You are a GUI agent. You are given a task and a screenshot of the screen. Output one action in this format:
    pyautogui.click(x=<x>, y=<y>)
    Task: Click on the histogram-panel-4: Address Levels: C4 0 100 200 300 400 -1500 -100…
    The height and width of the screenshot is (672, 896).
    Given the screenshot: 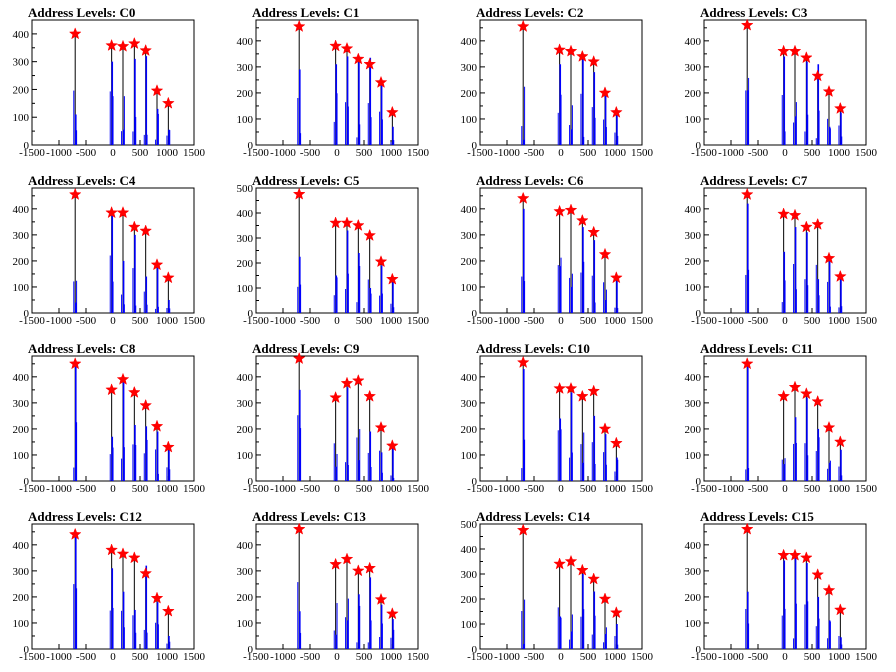 What is the action you would take?
    pyautogui.click(x=109, y=250)
    